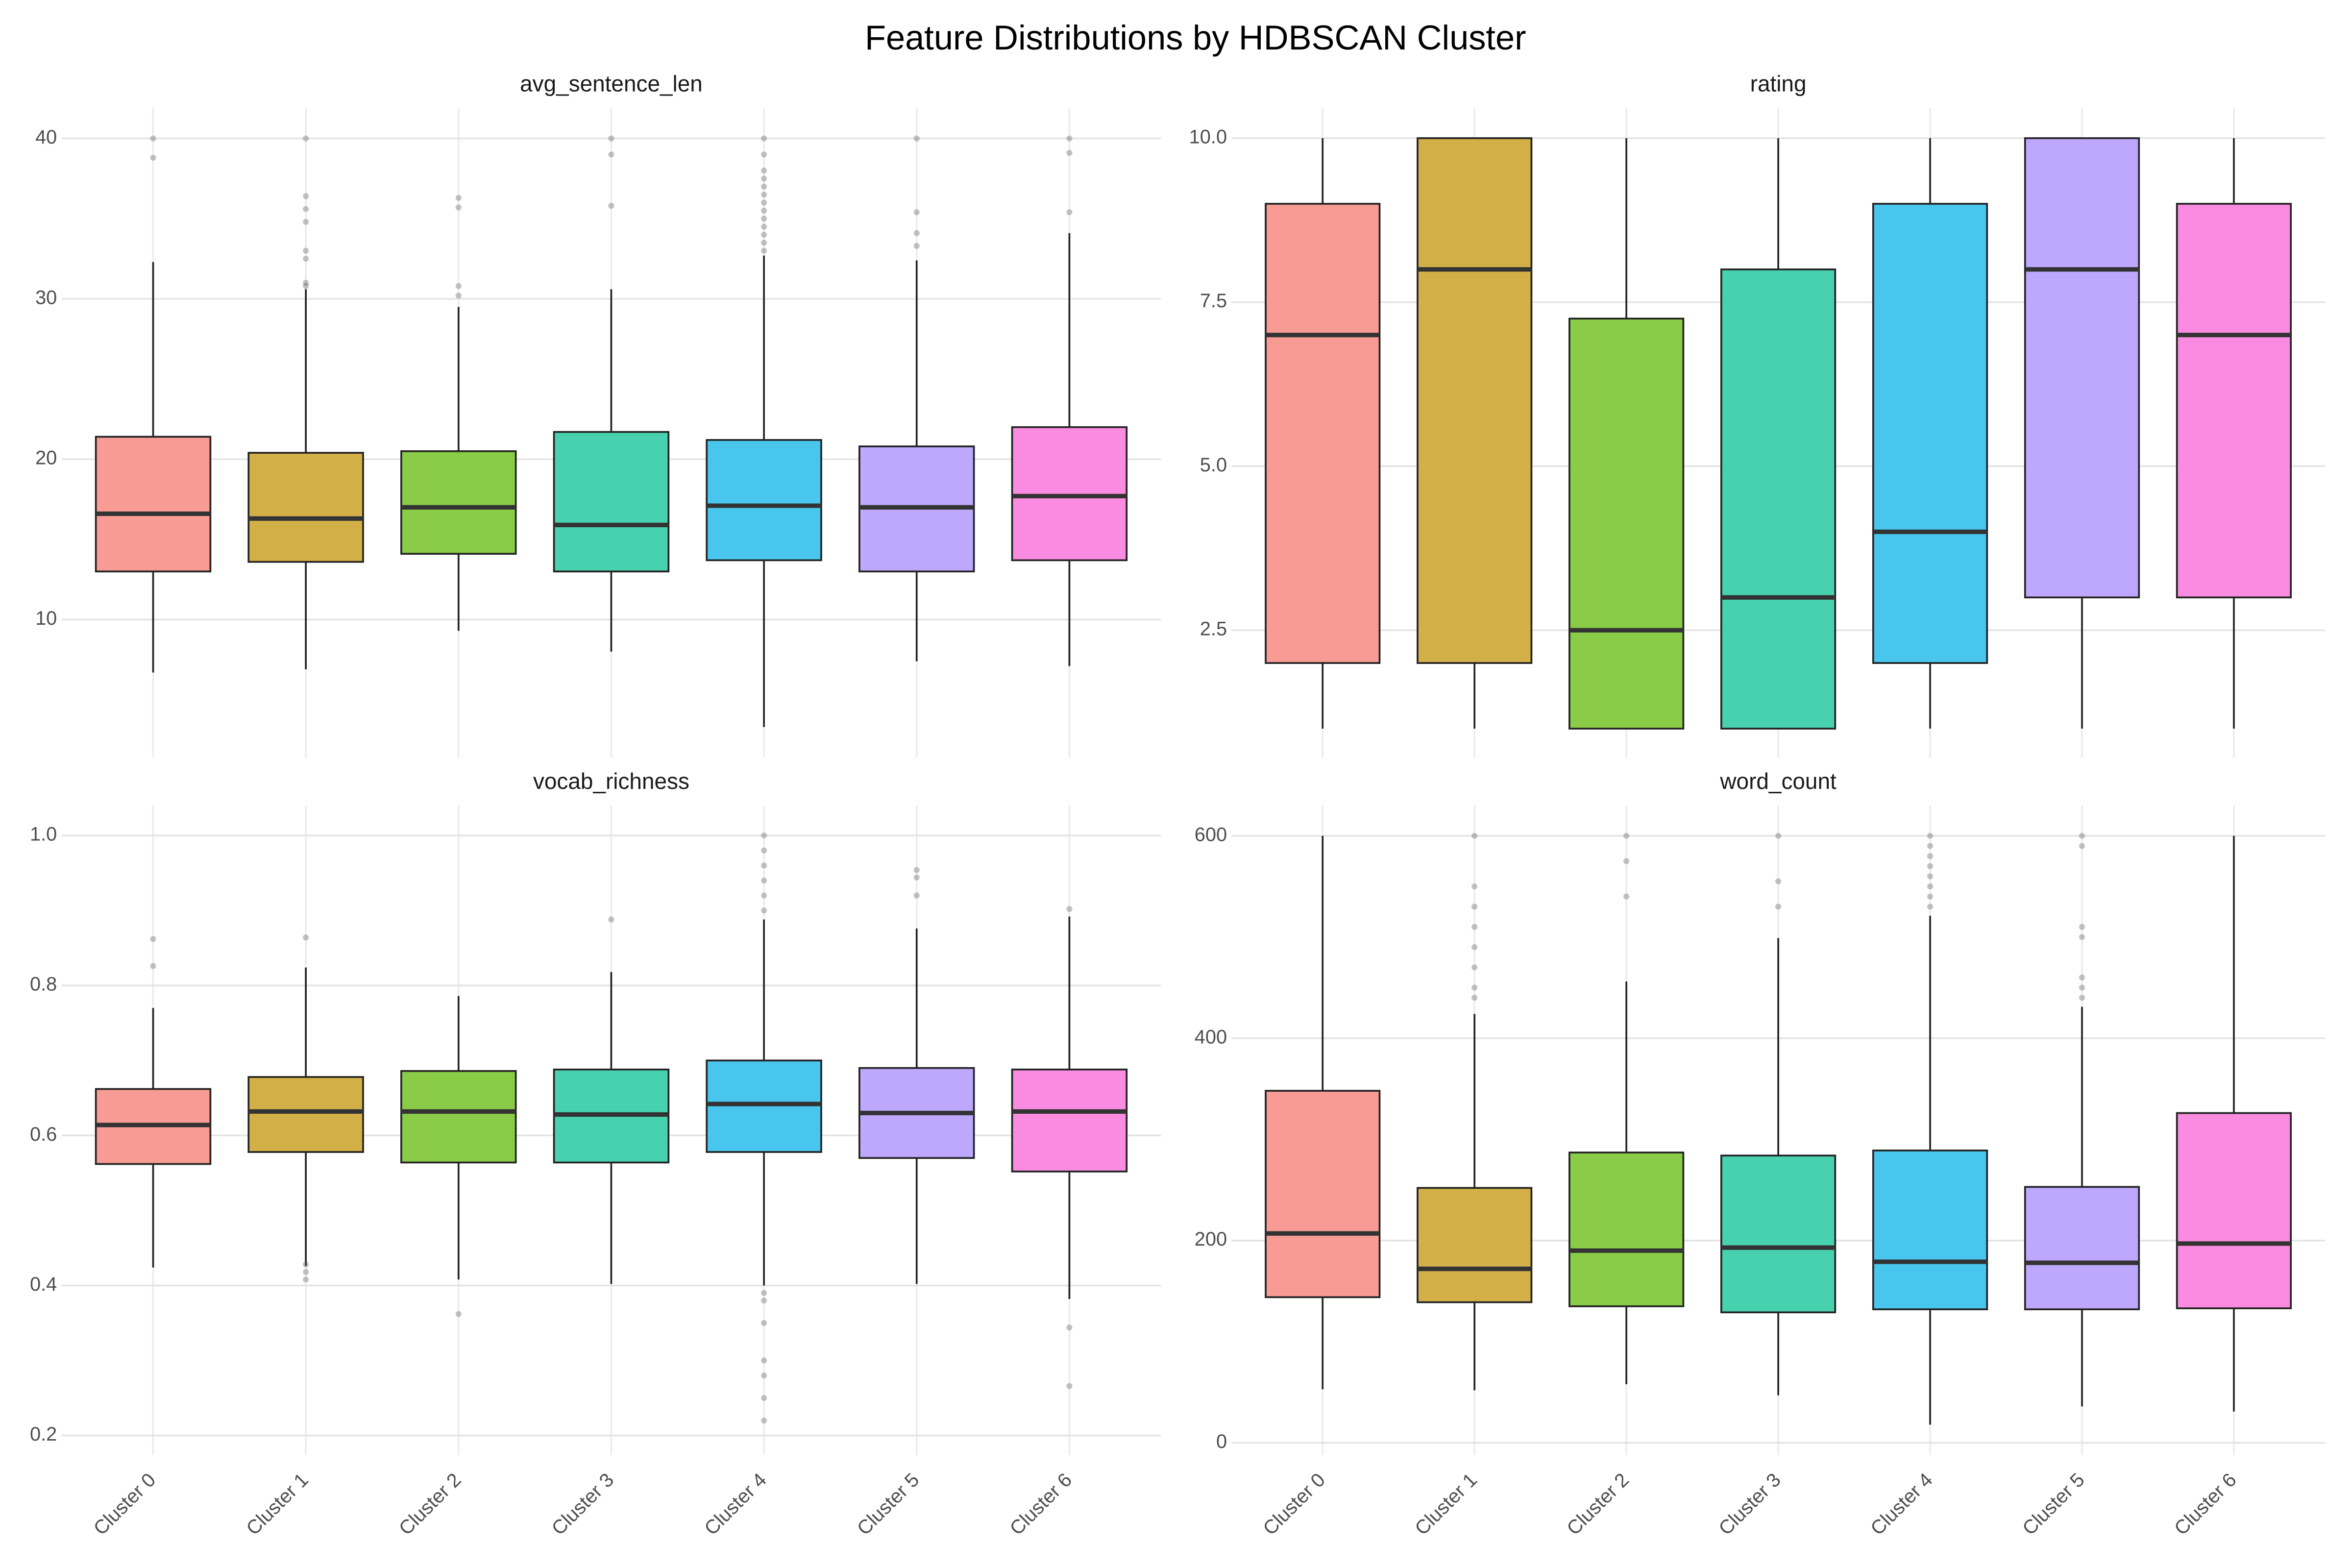  I want to click on y-tick-label: 0, so click(1221, 1441).